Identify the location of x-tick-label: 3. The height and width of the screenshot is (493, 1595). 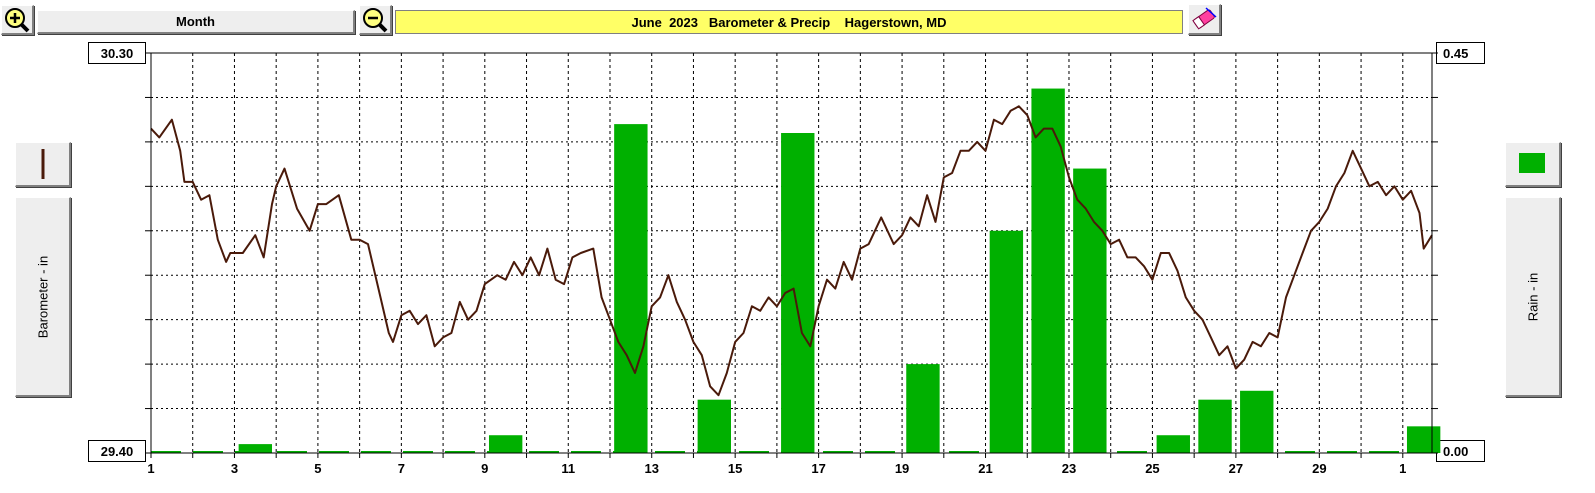
(234, 468).